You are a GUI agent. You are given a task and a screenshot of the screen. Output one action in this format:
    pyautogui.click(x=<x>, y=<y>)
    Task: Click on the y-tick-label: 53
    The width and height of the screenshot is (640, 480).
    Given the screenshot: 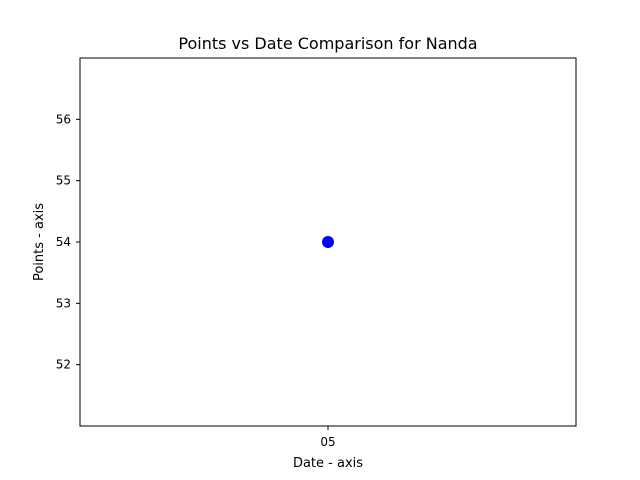 What is the action you would take?
    pyautogui.click(x=63, y=303)
    